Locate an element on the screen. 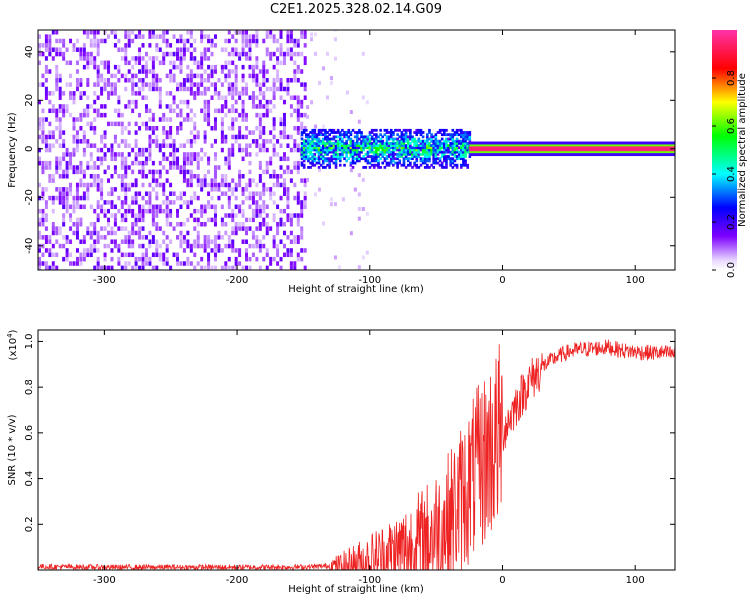 The width and height of the screenshot is (750, 600). x-tick-label: -300 is located at coordinates (104, 580).